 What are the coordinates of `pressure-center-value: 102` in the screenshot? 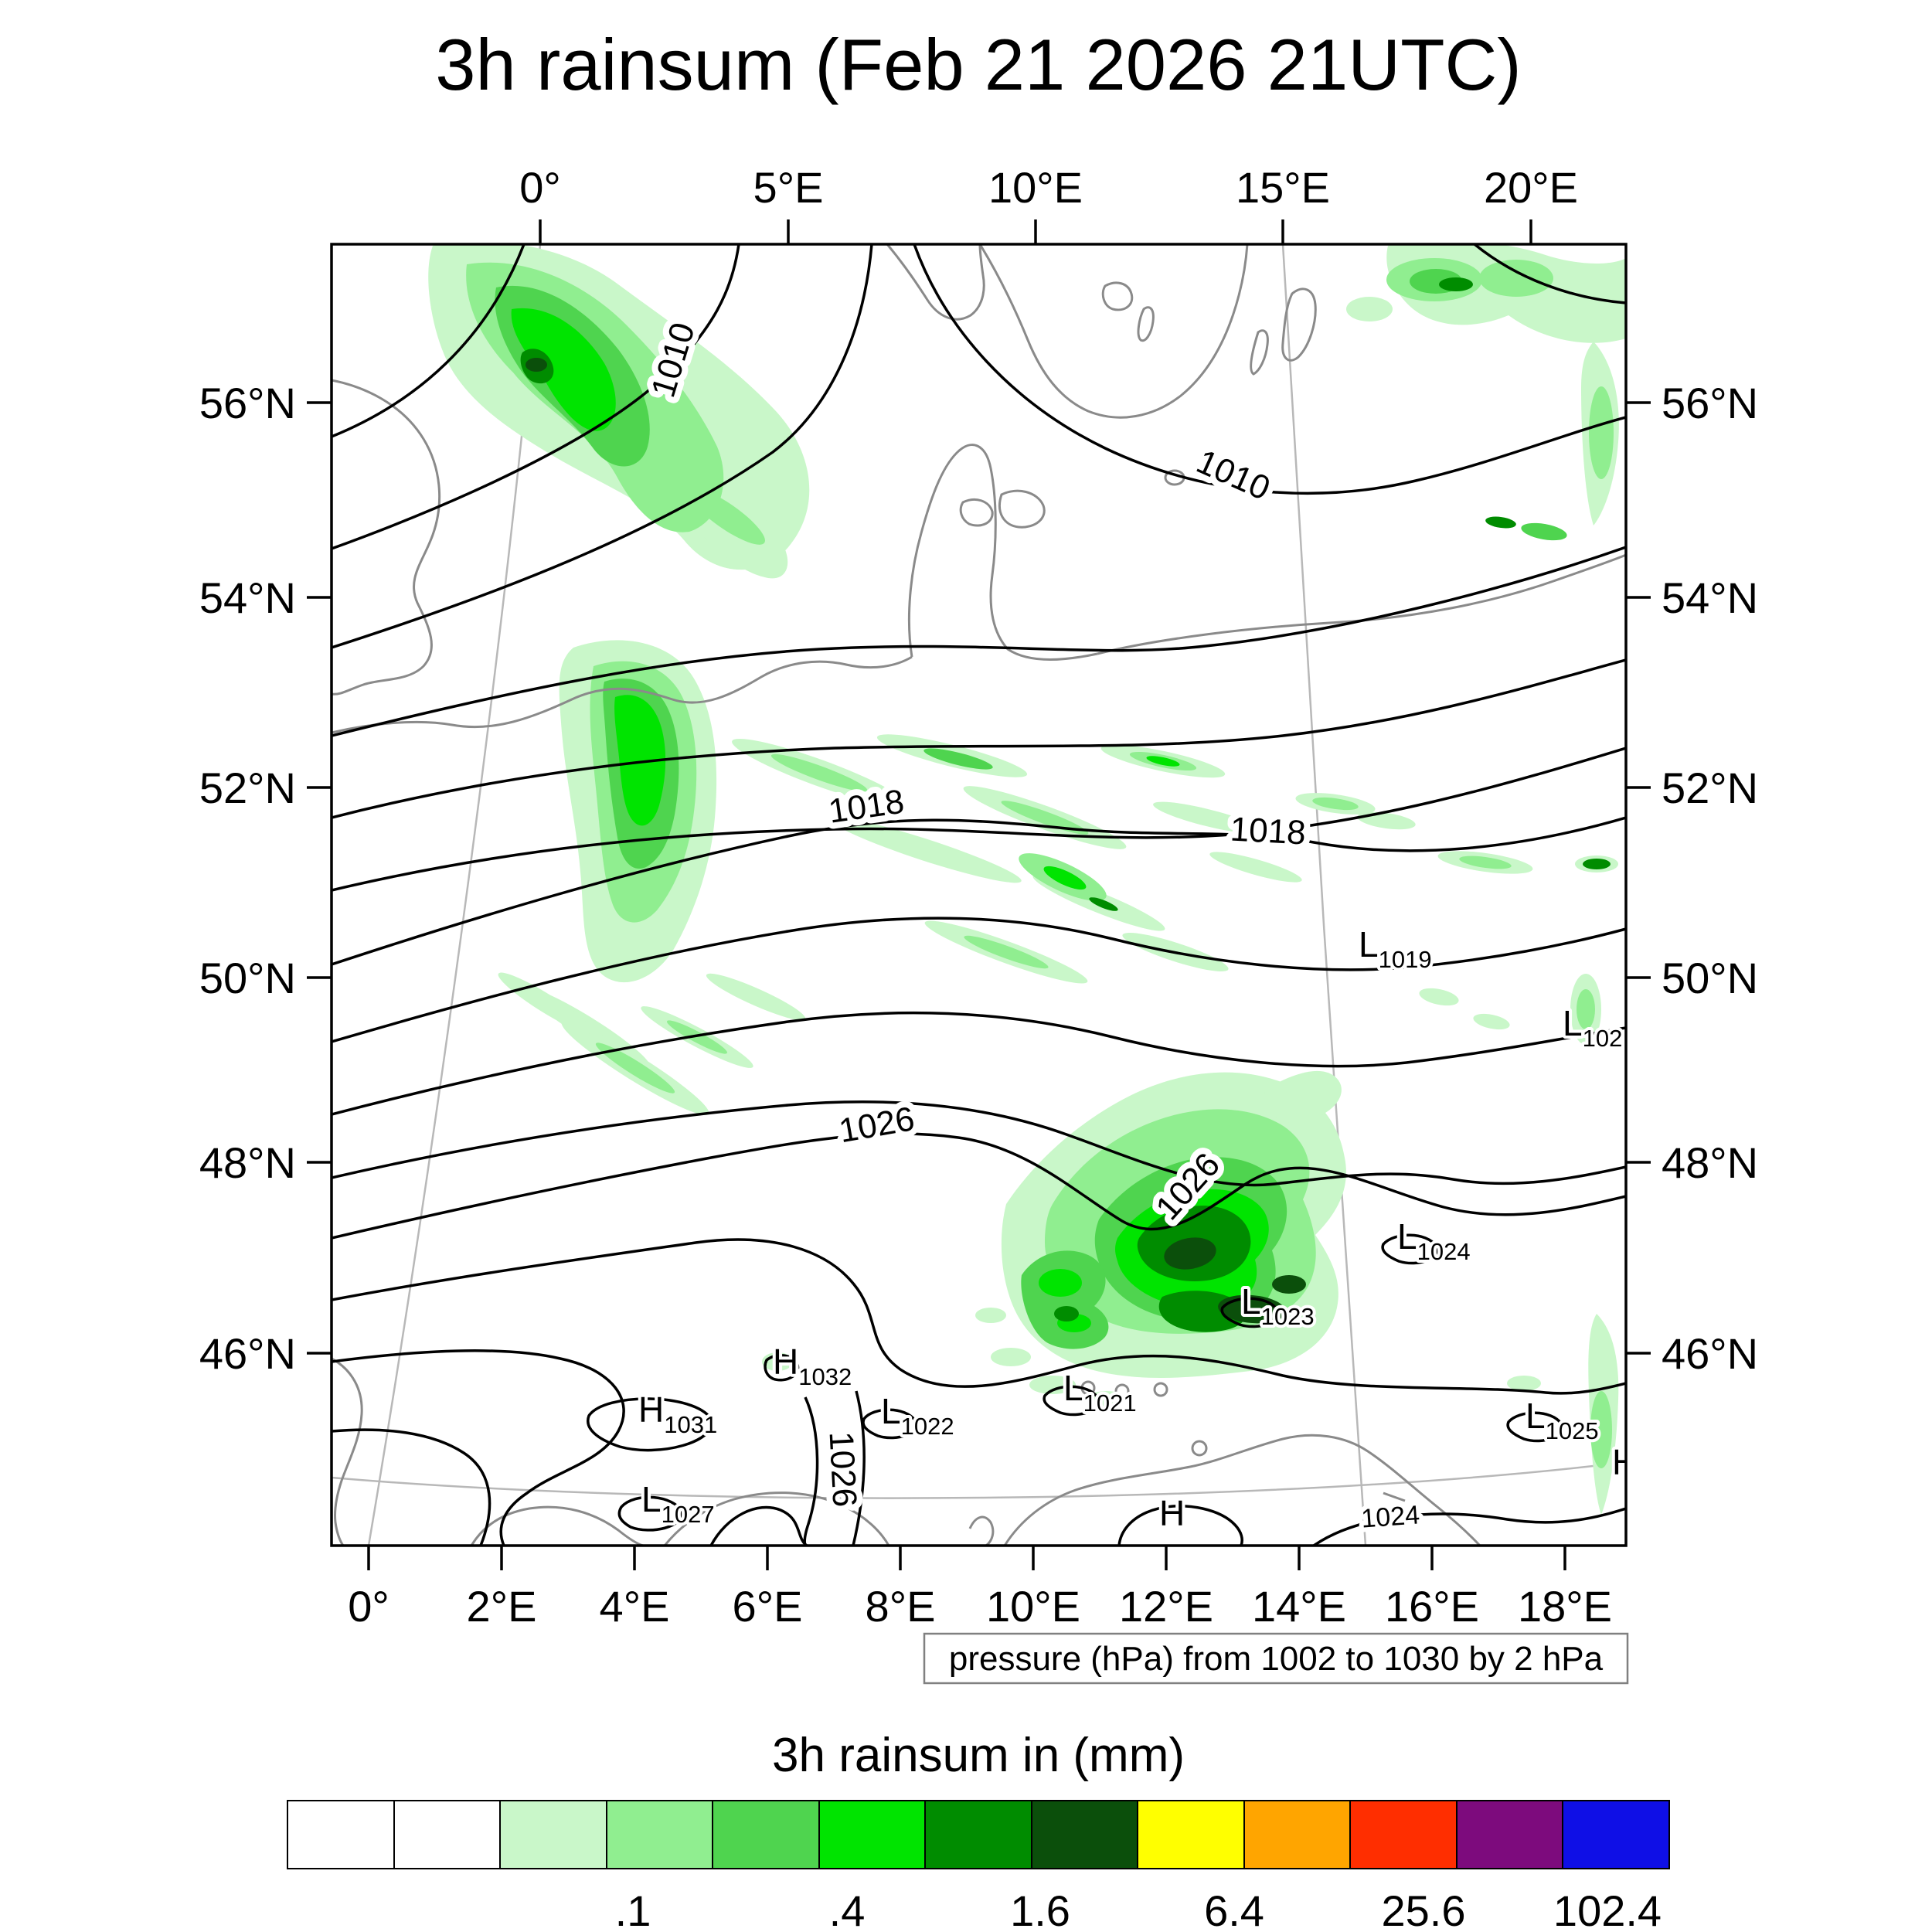 It's located at (1603, 1038).